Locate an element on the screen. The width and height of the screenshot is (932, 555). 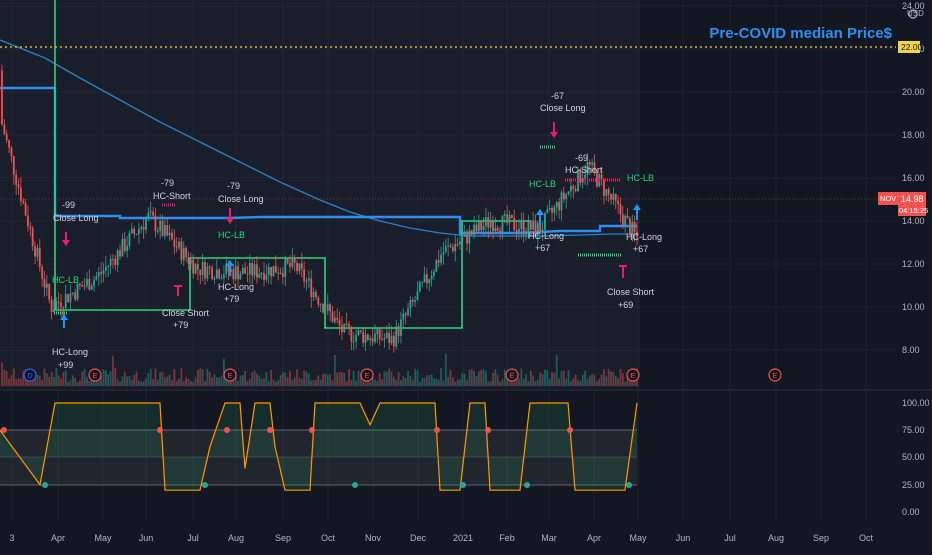
osc-tick: 50.00 is located at coordinates (913, 457).